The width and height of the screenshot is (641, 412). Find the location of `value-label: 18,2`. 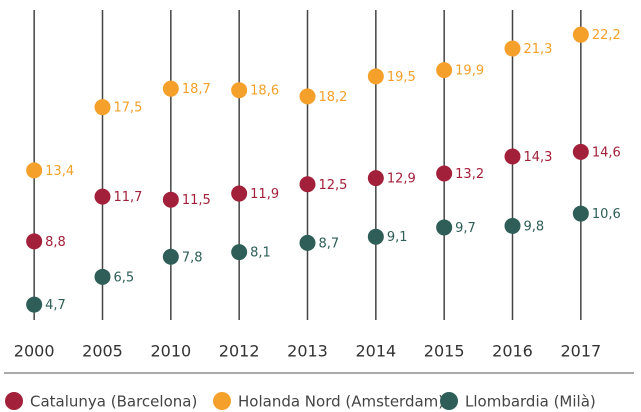

value-label: 18,2 is located at coordinates (333, 97).